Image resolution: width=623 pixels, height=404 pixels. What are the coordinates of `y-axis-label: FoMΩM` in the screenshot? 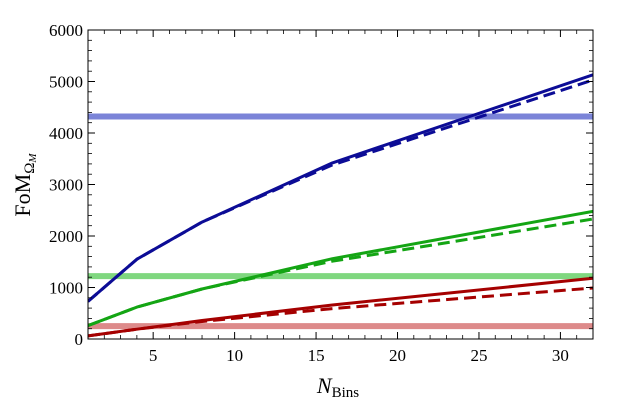 It's located at (24, 185).